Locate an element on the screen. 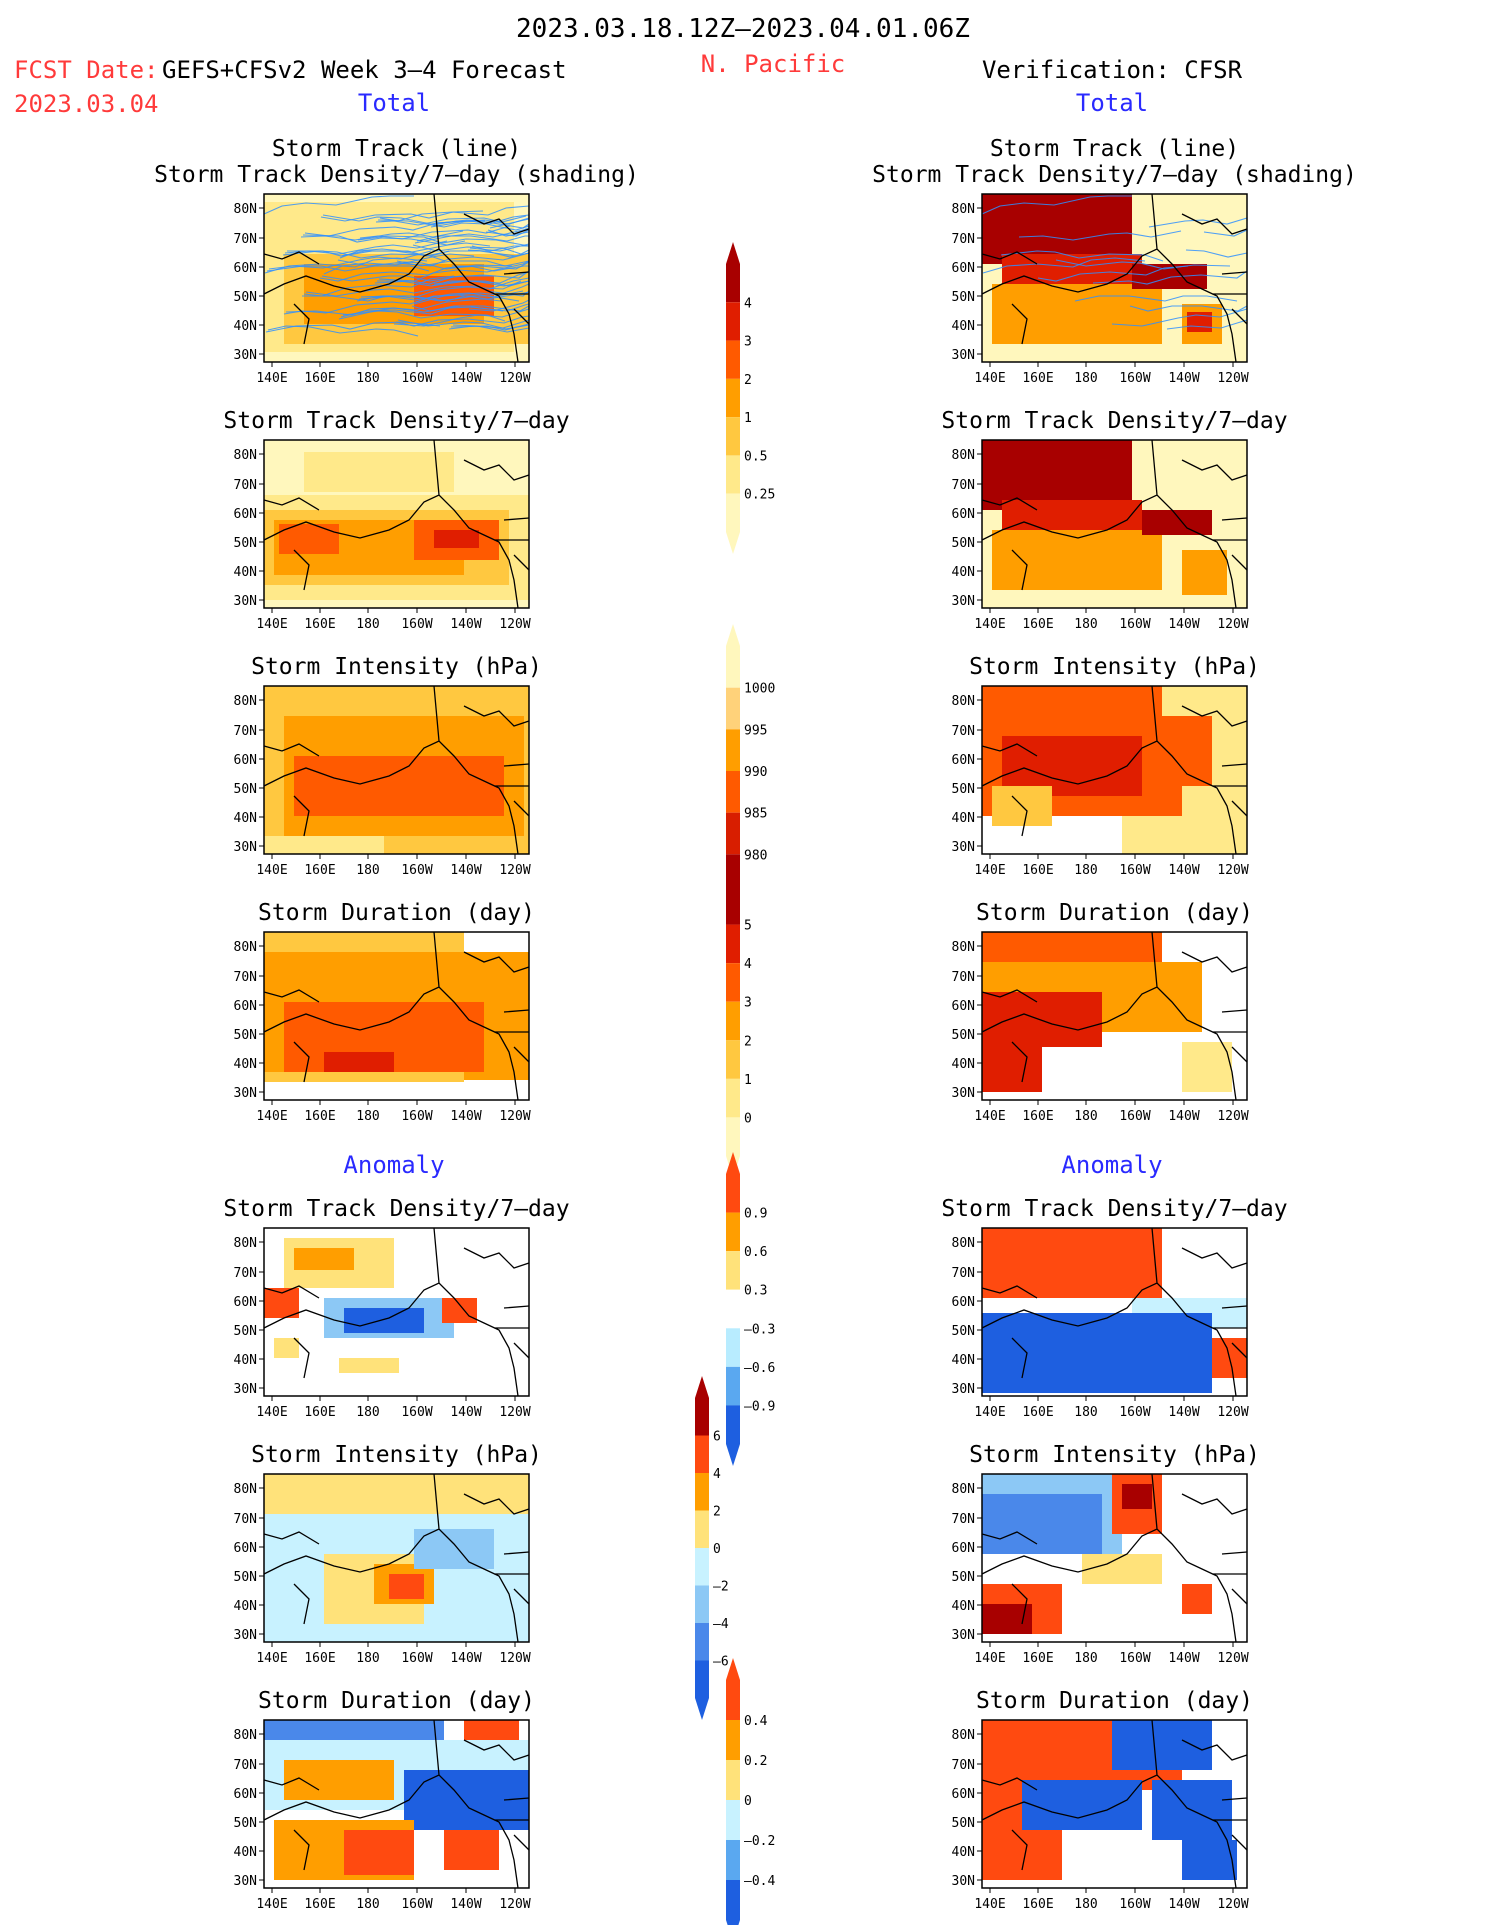 Image resolution: width=1487 pixels, height=1925 pixels. left-total-label: Total is located at coordinates (394, 103).